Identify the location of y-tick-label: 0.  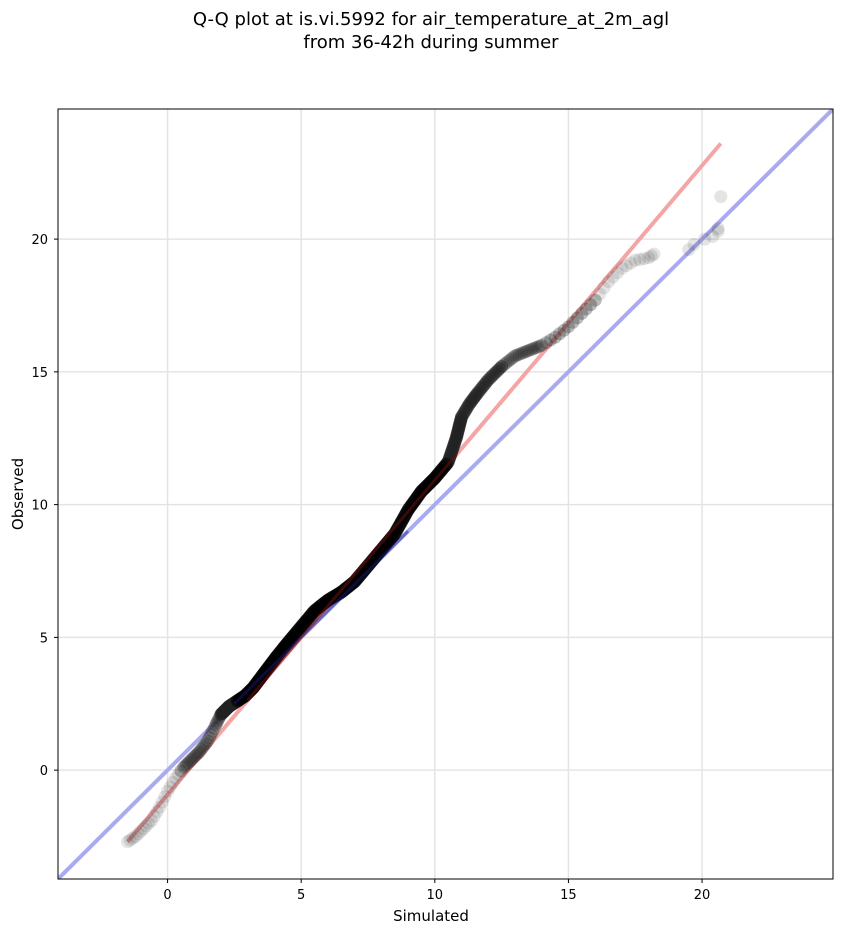
(44, 771).